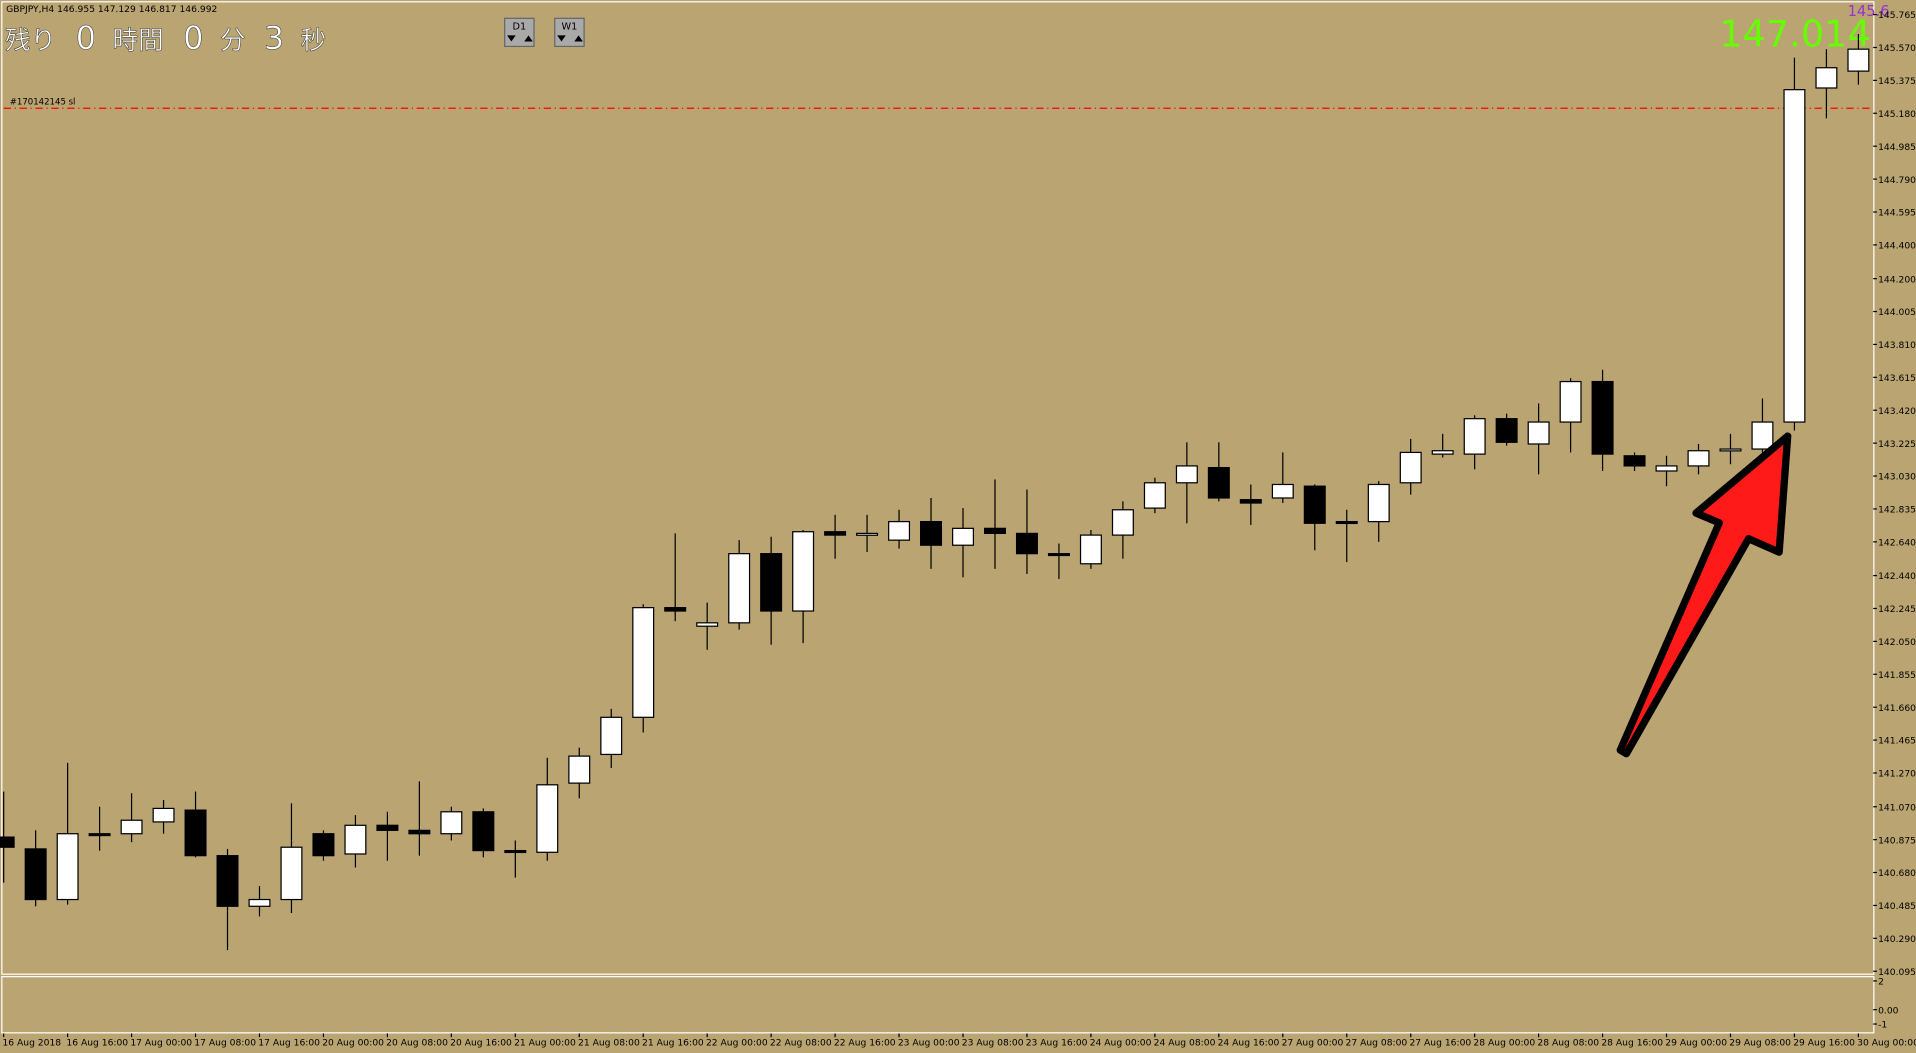 The width and height of the screenshot is (1916, 1053). What do you see at coordinates (31, 1043) in the screenshot?
I see `x-tick-label: 16 Aug 2018` at bounding box center [31, 1043].